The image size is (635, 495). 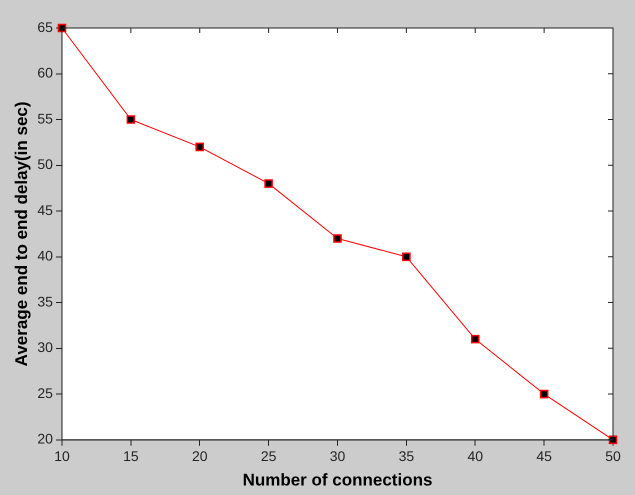 What do you see at coordinates (45, 26) in the screenshot?
I see `y-tick-label: 65` at bounding box center [45, 26].